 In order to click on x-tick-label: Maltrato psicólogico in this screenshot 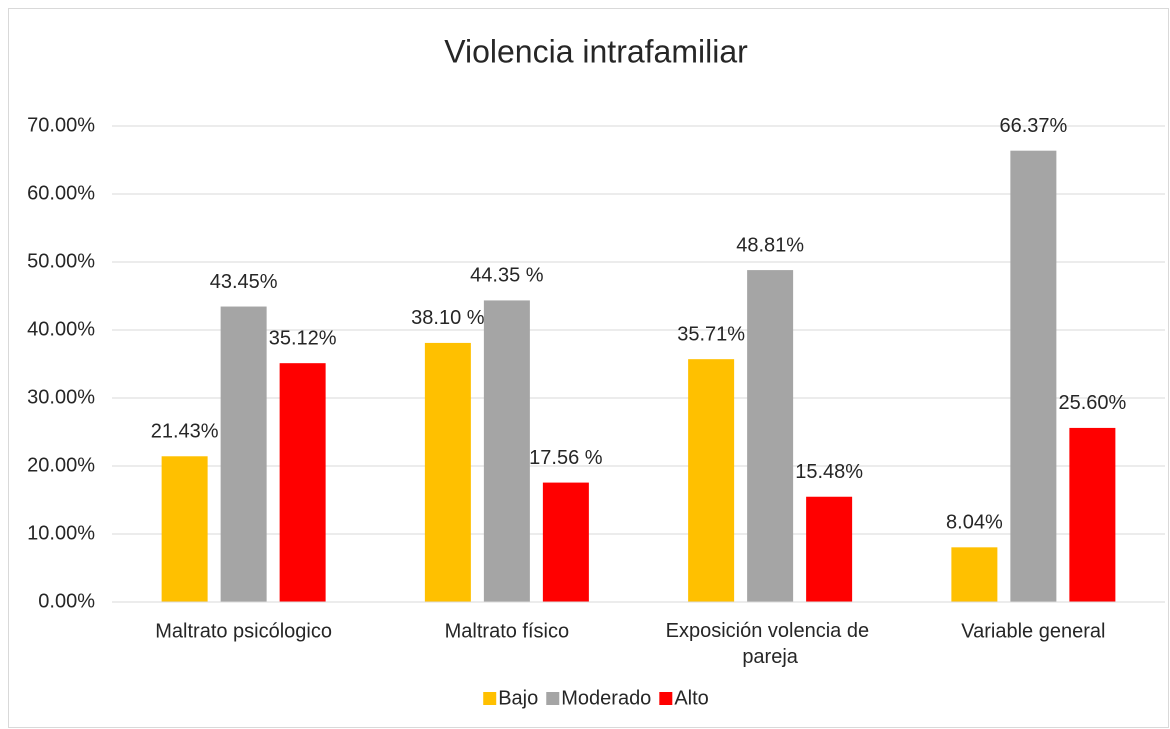, I will do `click(243, 631)`.